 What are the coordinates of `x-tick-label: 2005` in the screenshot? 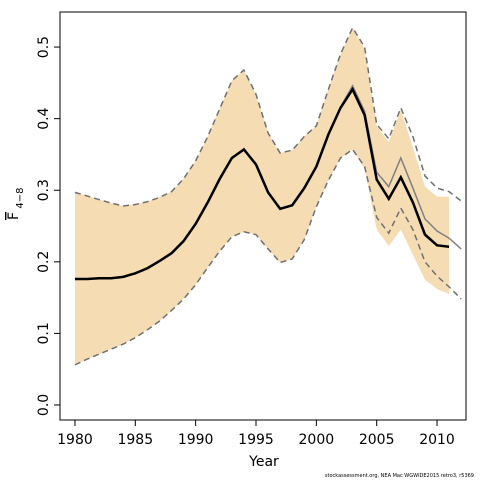 It's located at (377, 440).